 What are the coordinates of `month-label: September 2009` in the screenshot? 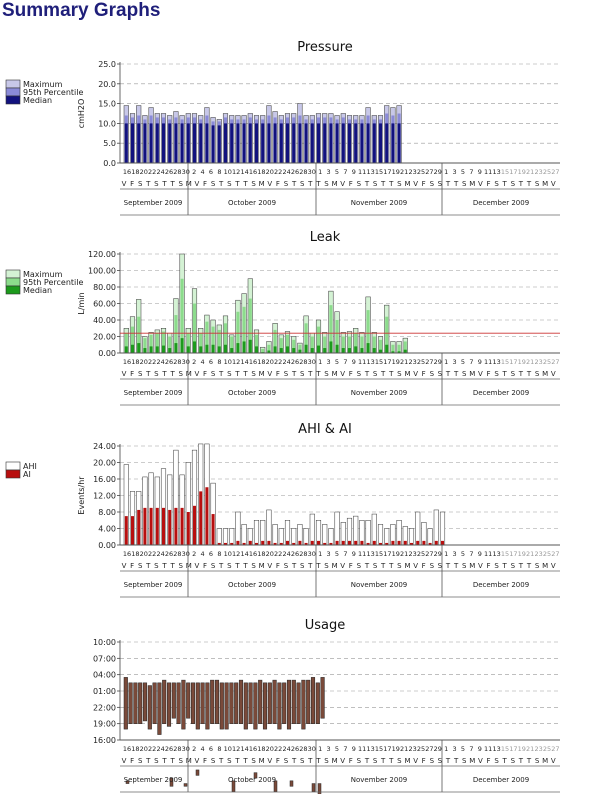 It's located at (153, 393).